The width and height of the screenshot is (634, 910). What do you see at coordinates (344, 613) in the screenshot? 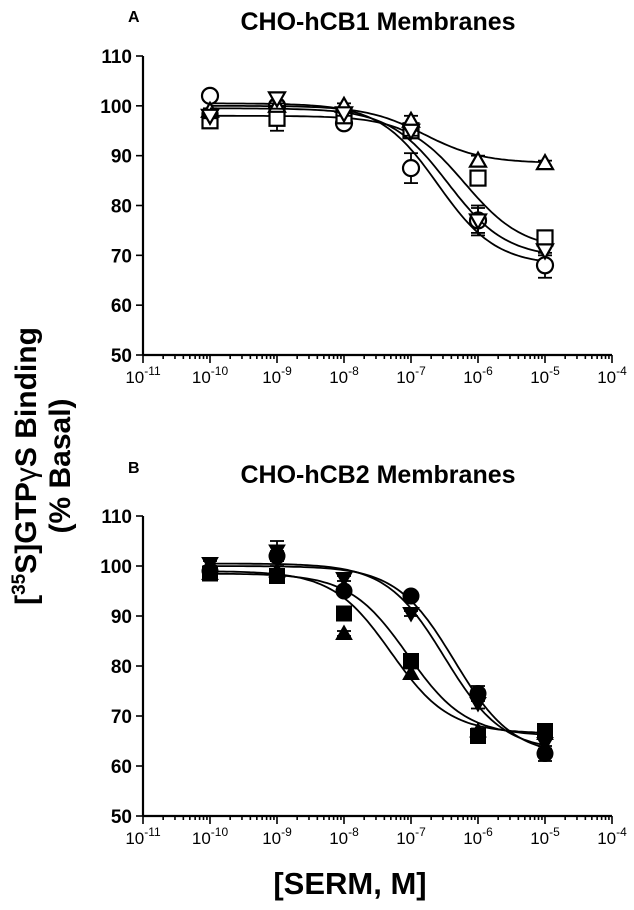
I see `data-point-filled-square` at bounding box center [344, 613].